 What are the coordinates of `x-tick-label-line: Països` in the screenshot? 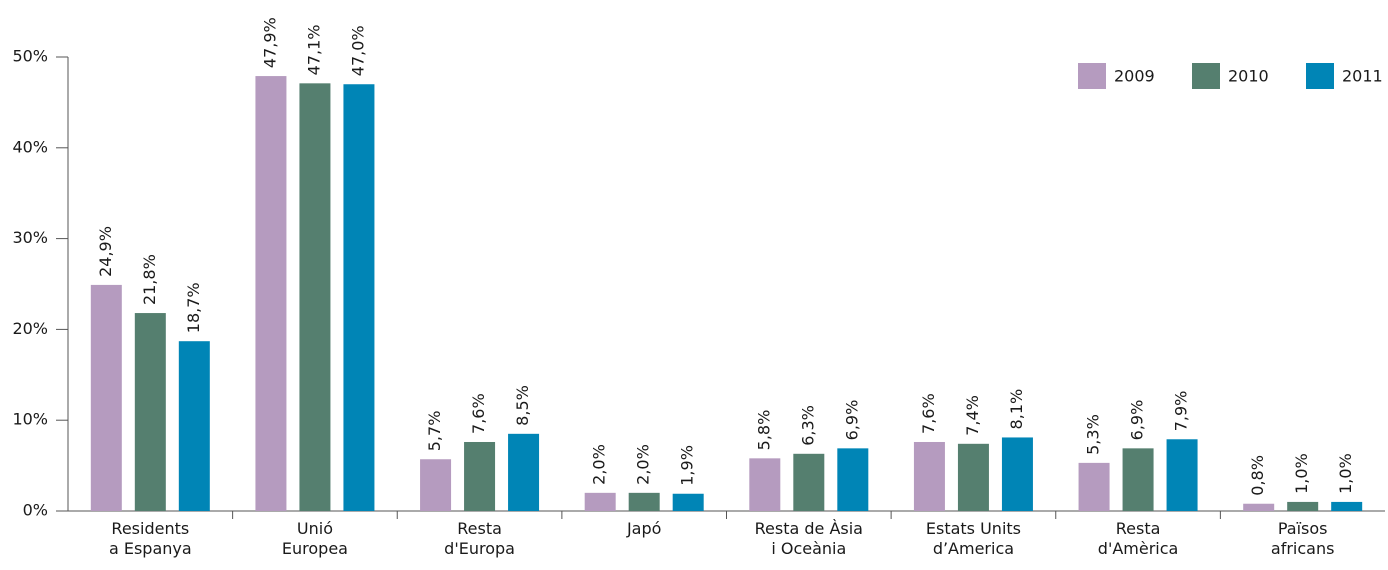 It's located at (1303, 528).